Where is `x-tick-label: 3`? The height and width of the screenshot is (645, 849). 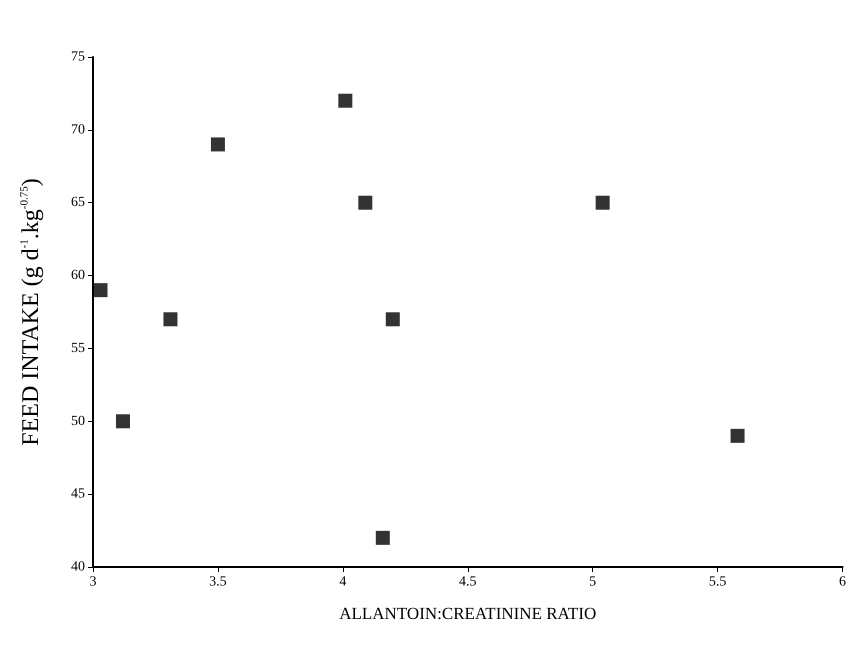 x-tick-label: 3 is located at coordinates (93, 582).